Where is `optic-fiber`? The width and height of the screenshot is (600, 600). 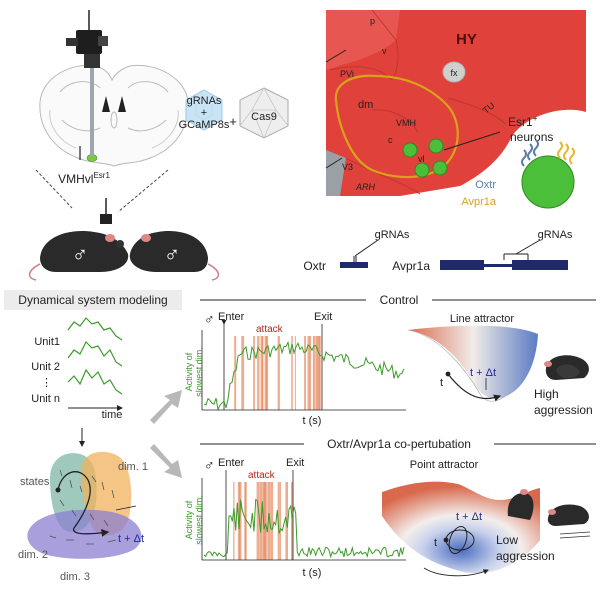
optic-fiber is located at coordinates (87, 83).